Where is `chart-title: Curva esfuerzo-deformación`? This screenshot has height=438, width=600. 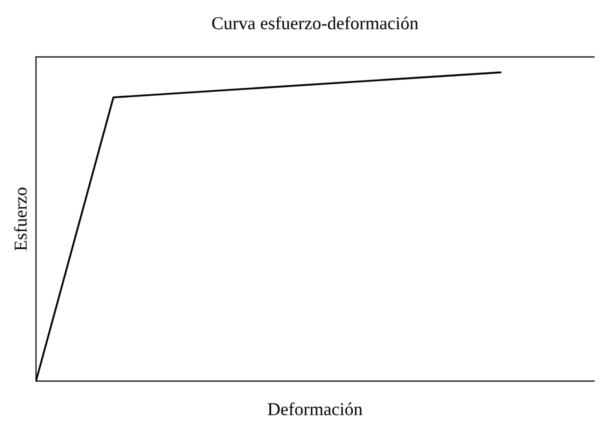
chart-title: Curva esfuerzo-deformación is located at coordinates (315, 23).